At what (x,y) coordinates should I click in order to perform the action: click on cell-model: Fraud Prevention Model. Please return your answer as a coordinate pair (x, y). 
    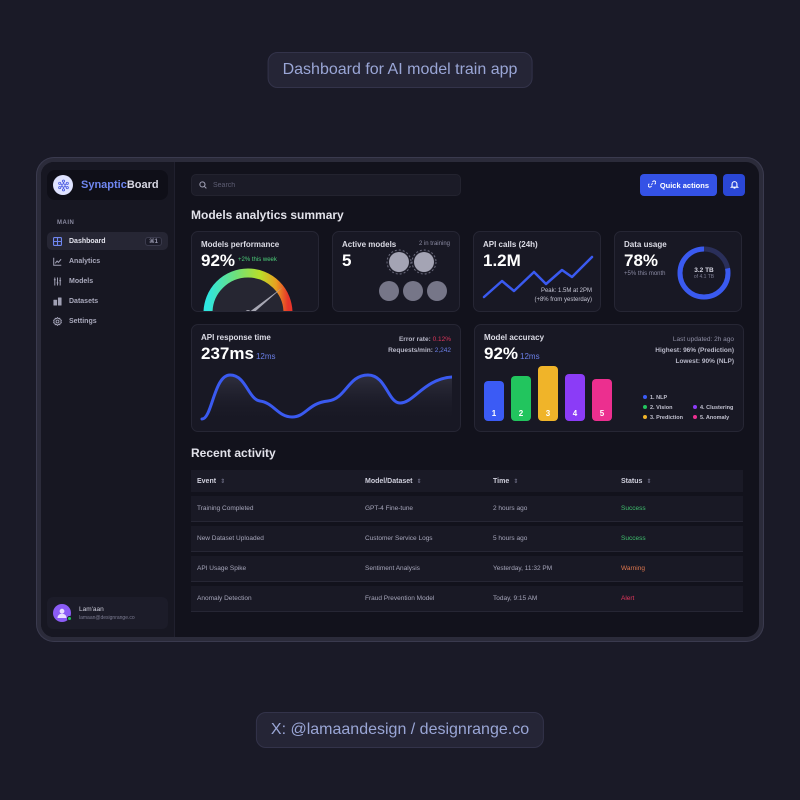
    Looking at the image, I should click on (423, 599).